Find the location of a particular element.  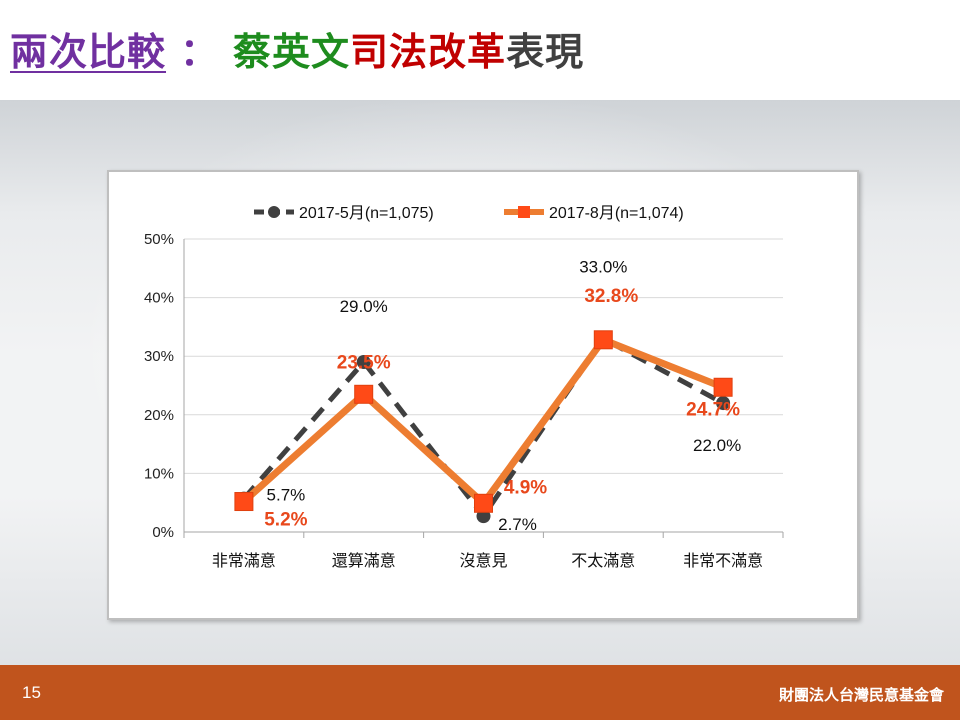

y-tick-label: 20% is located at coordinates (159, 415).